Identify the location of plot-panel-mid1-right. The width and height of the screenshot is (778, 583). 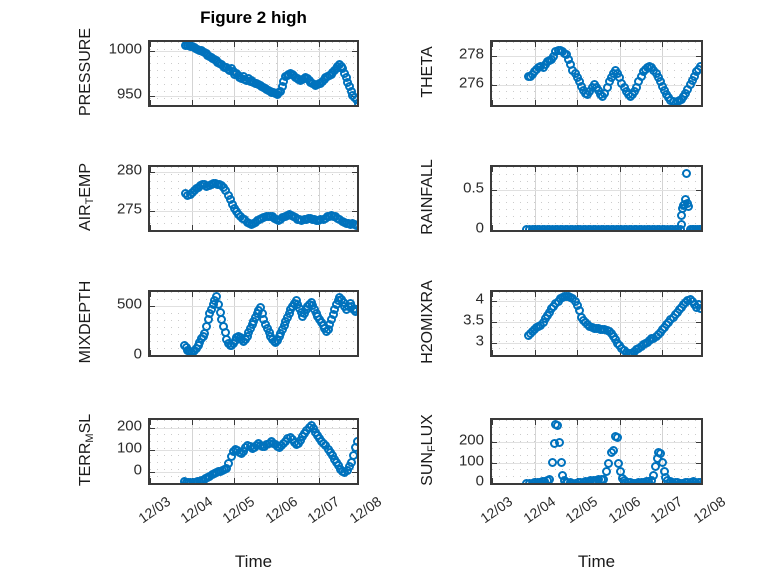
(596, 198).